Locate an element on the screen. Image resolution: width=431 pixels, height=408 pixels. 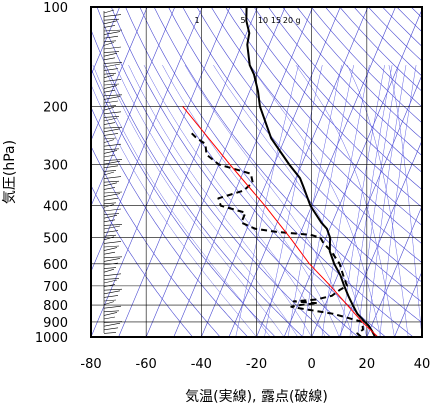
y-tick-label: 400 is located at coordinates (55, 207).